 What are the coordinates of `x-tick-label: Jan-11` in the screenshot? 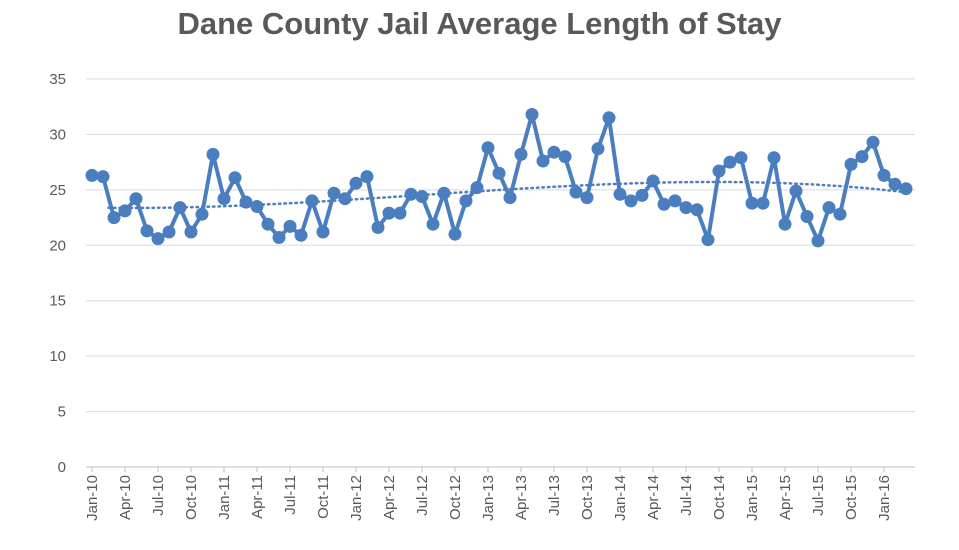 It's located at (224, 497).